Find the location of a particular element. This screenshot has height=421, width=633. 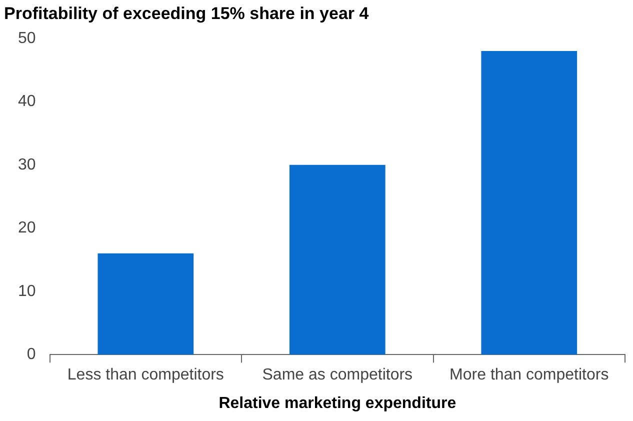

y-tick-label: 30 is located at coordinates (27, 165).